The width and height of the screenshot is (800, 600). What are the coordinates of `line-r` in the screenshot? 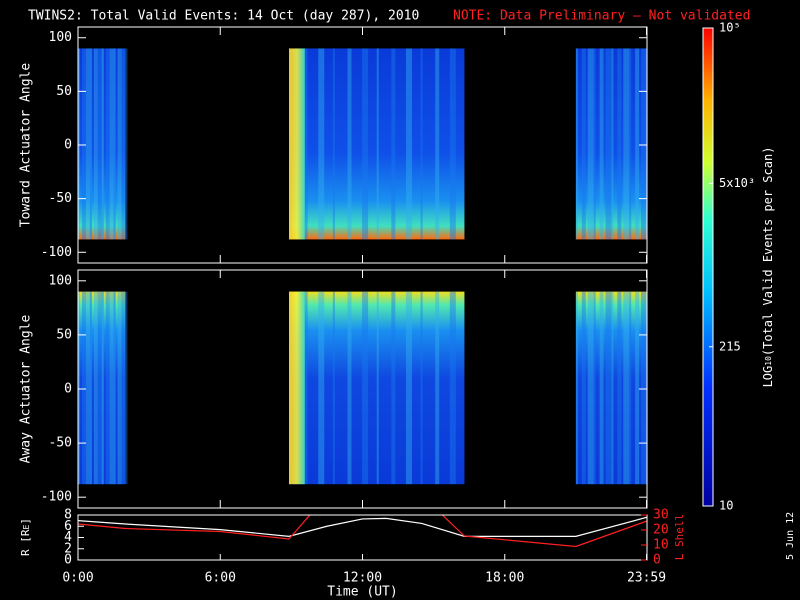 It's located at (362, 526).